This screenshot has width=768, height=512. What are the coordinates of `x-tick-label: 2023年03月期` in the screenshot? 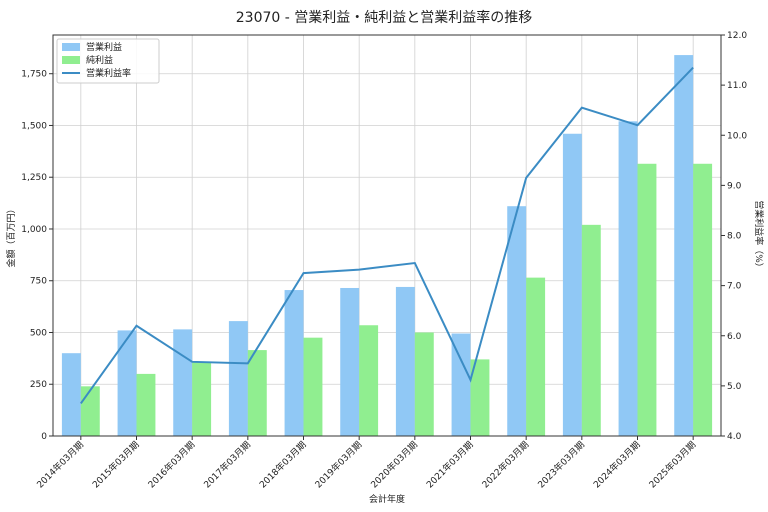 It's located at (561, 465).